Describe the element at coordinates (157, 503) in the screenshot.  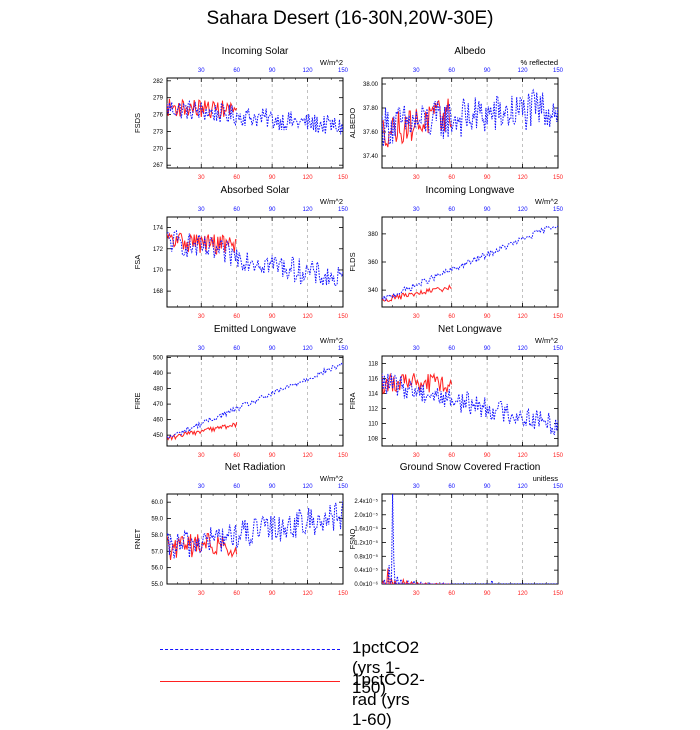
I see `y-tick-label: 60.0` at that location.